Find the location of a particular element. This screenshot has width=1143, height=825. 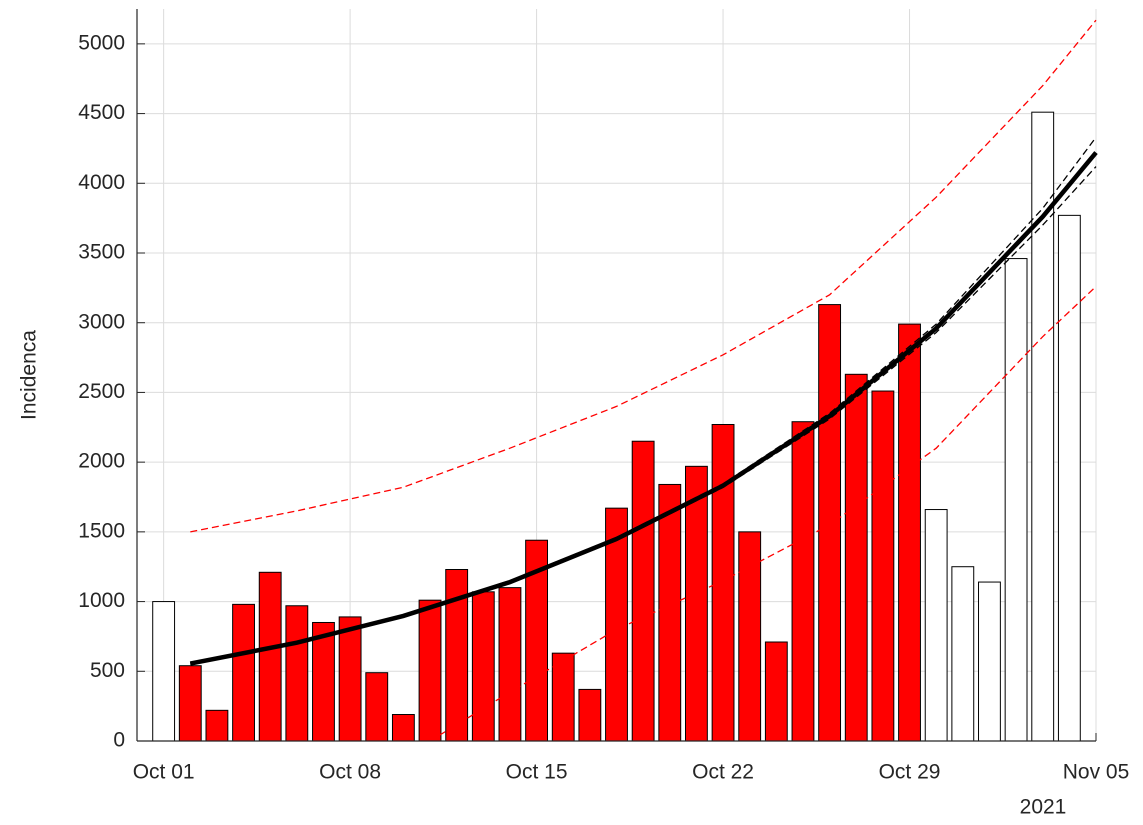

y-tick-label: 1000 is located at coordinates (101, 600).